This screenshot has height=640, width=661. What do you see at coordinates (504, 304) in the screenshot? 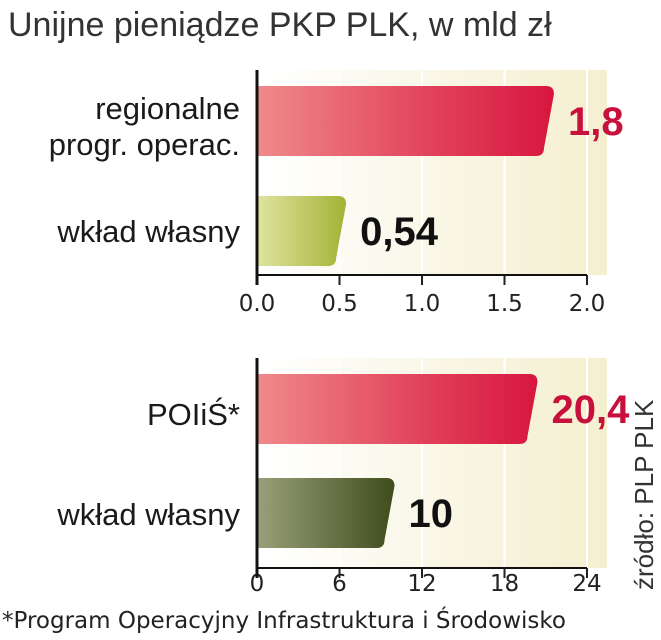
I see `x-tick-label: 1.5` at bounding box center [504, 304].